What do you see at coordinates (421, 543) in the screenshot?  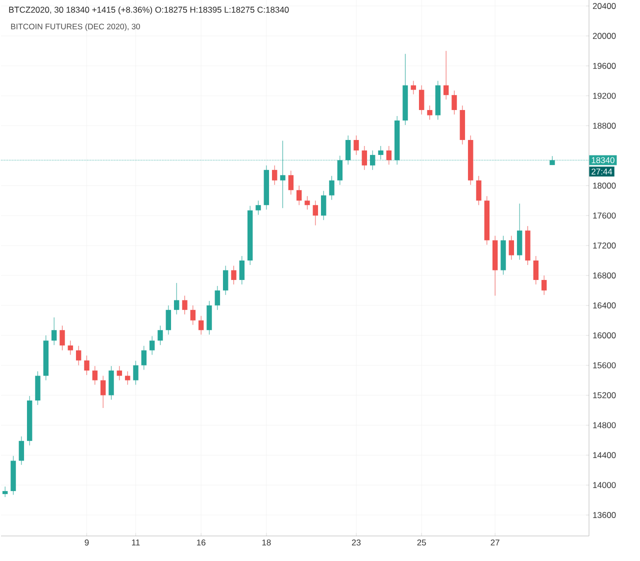 I see `x-tick-label: 25` at bounding box center [421, 543].